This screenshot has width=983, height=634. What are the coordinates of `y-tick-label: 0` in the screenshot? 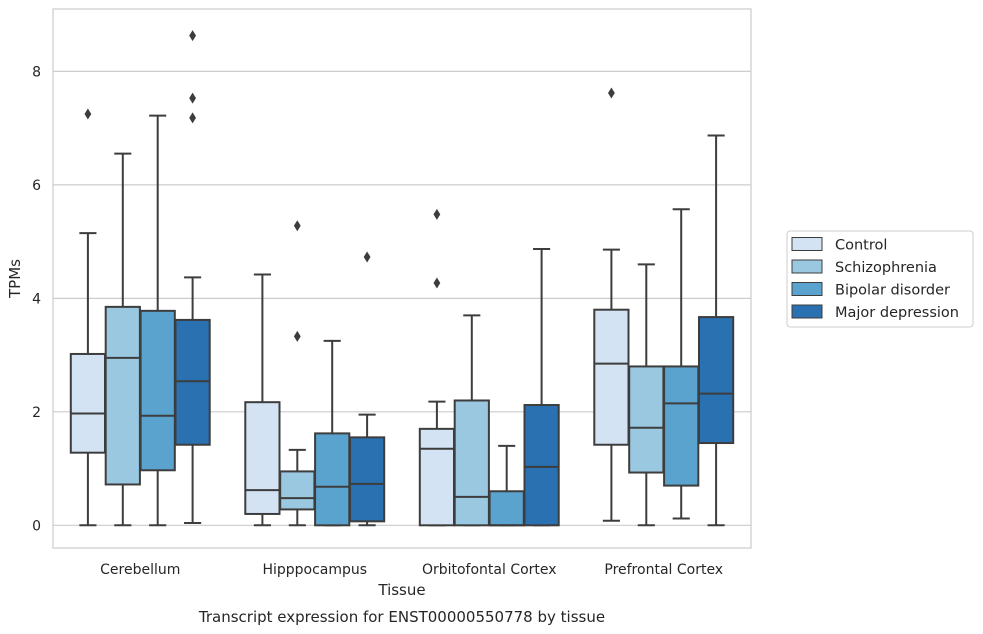 It's located at (36, 526).